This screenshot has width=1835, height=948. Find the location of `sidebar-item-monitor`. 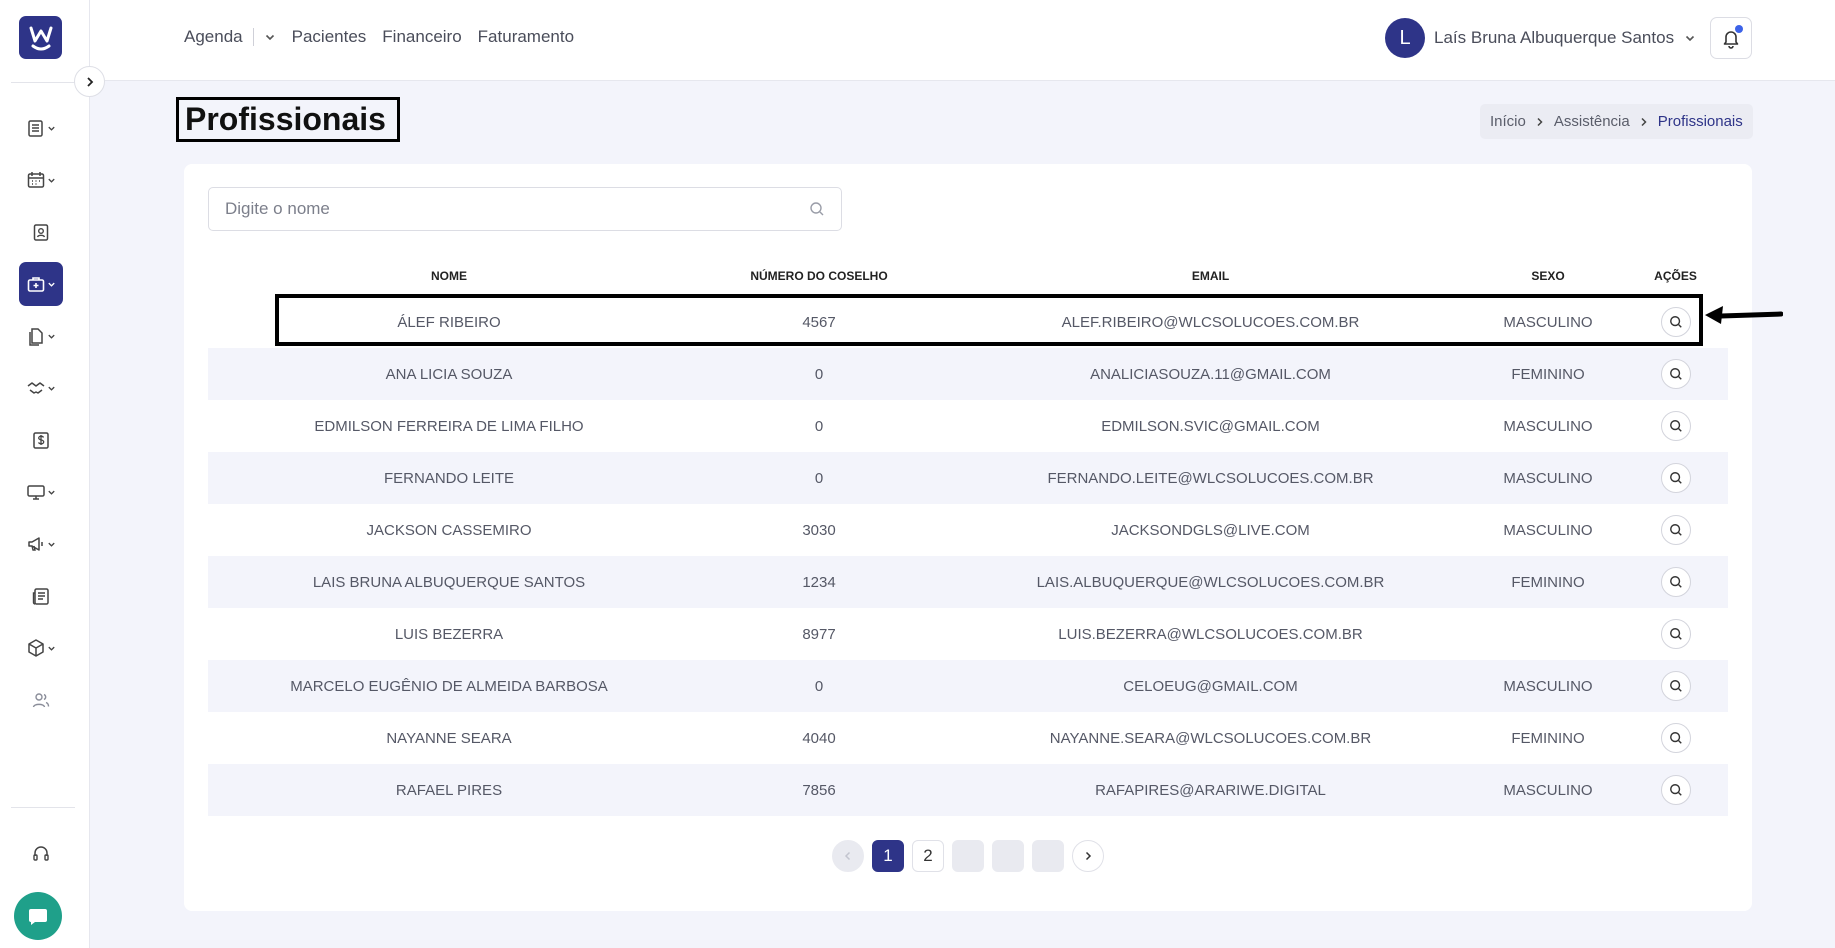

sidebar-item-monitor is located at coordinates (41, 492).